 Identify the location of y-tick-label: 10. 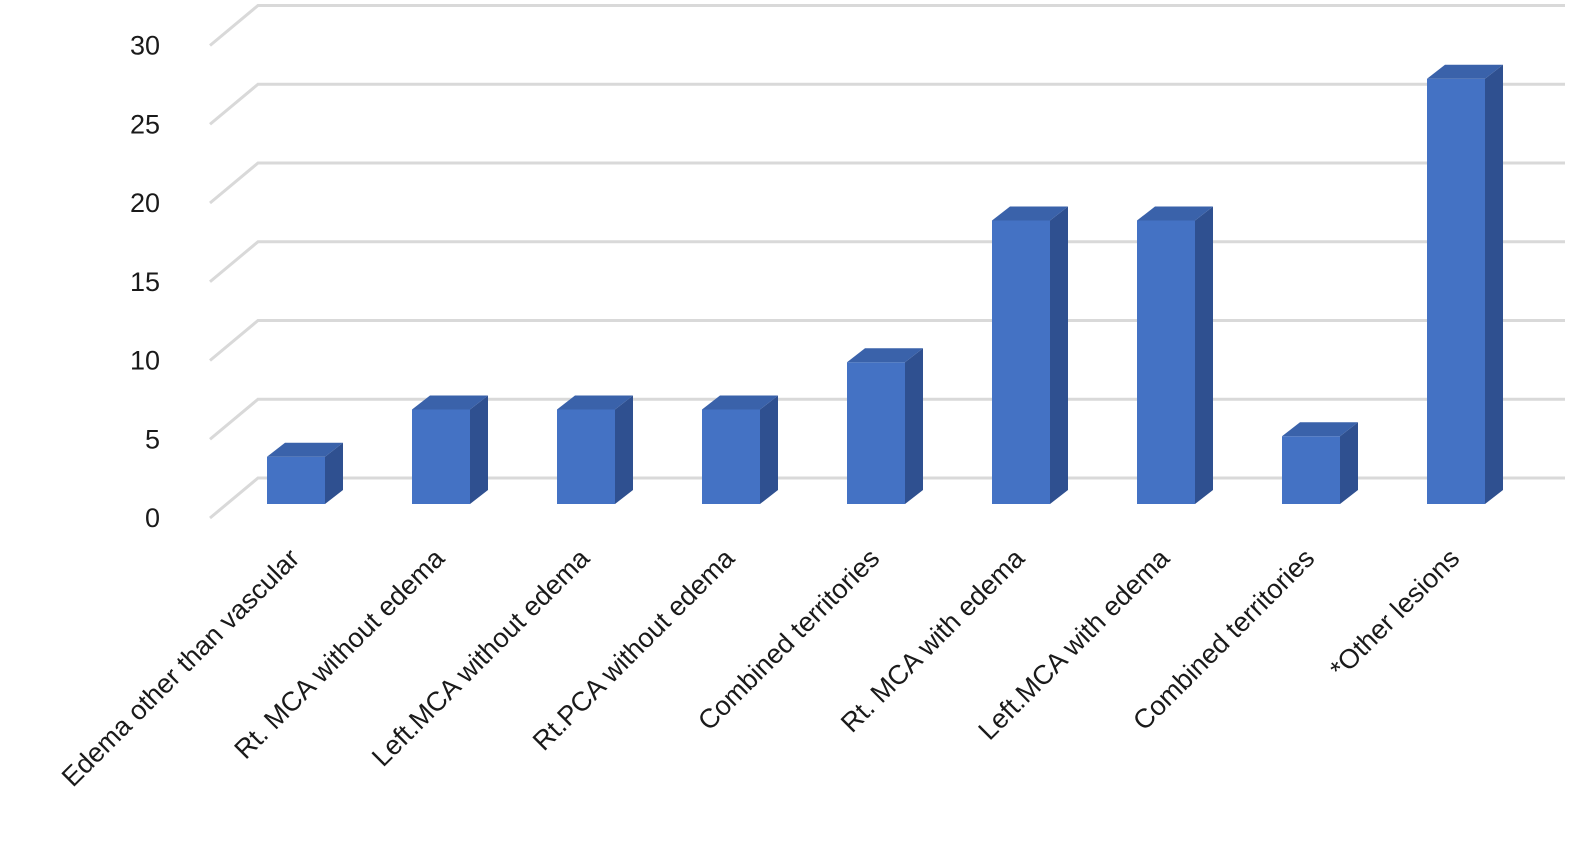
(145, 361).